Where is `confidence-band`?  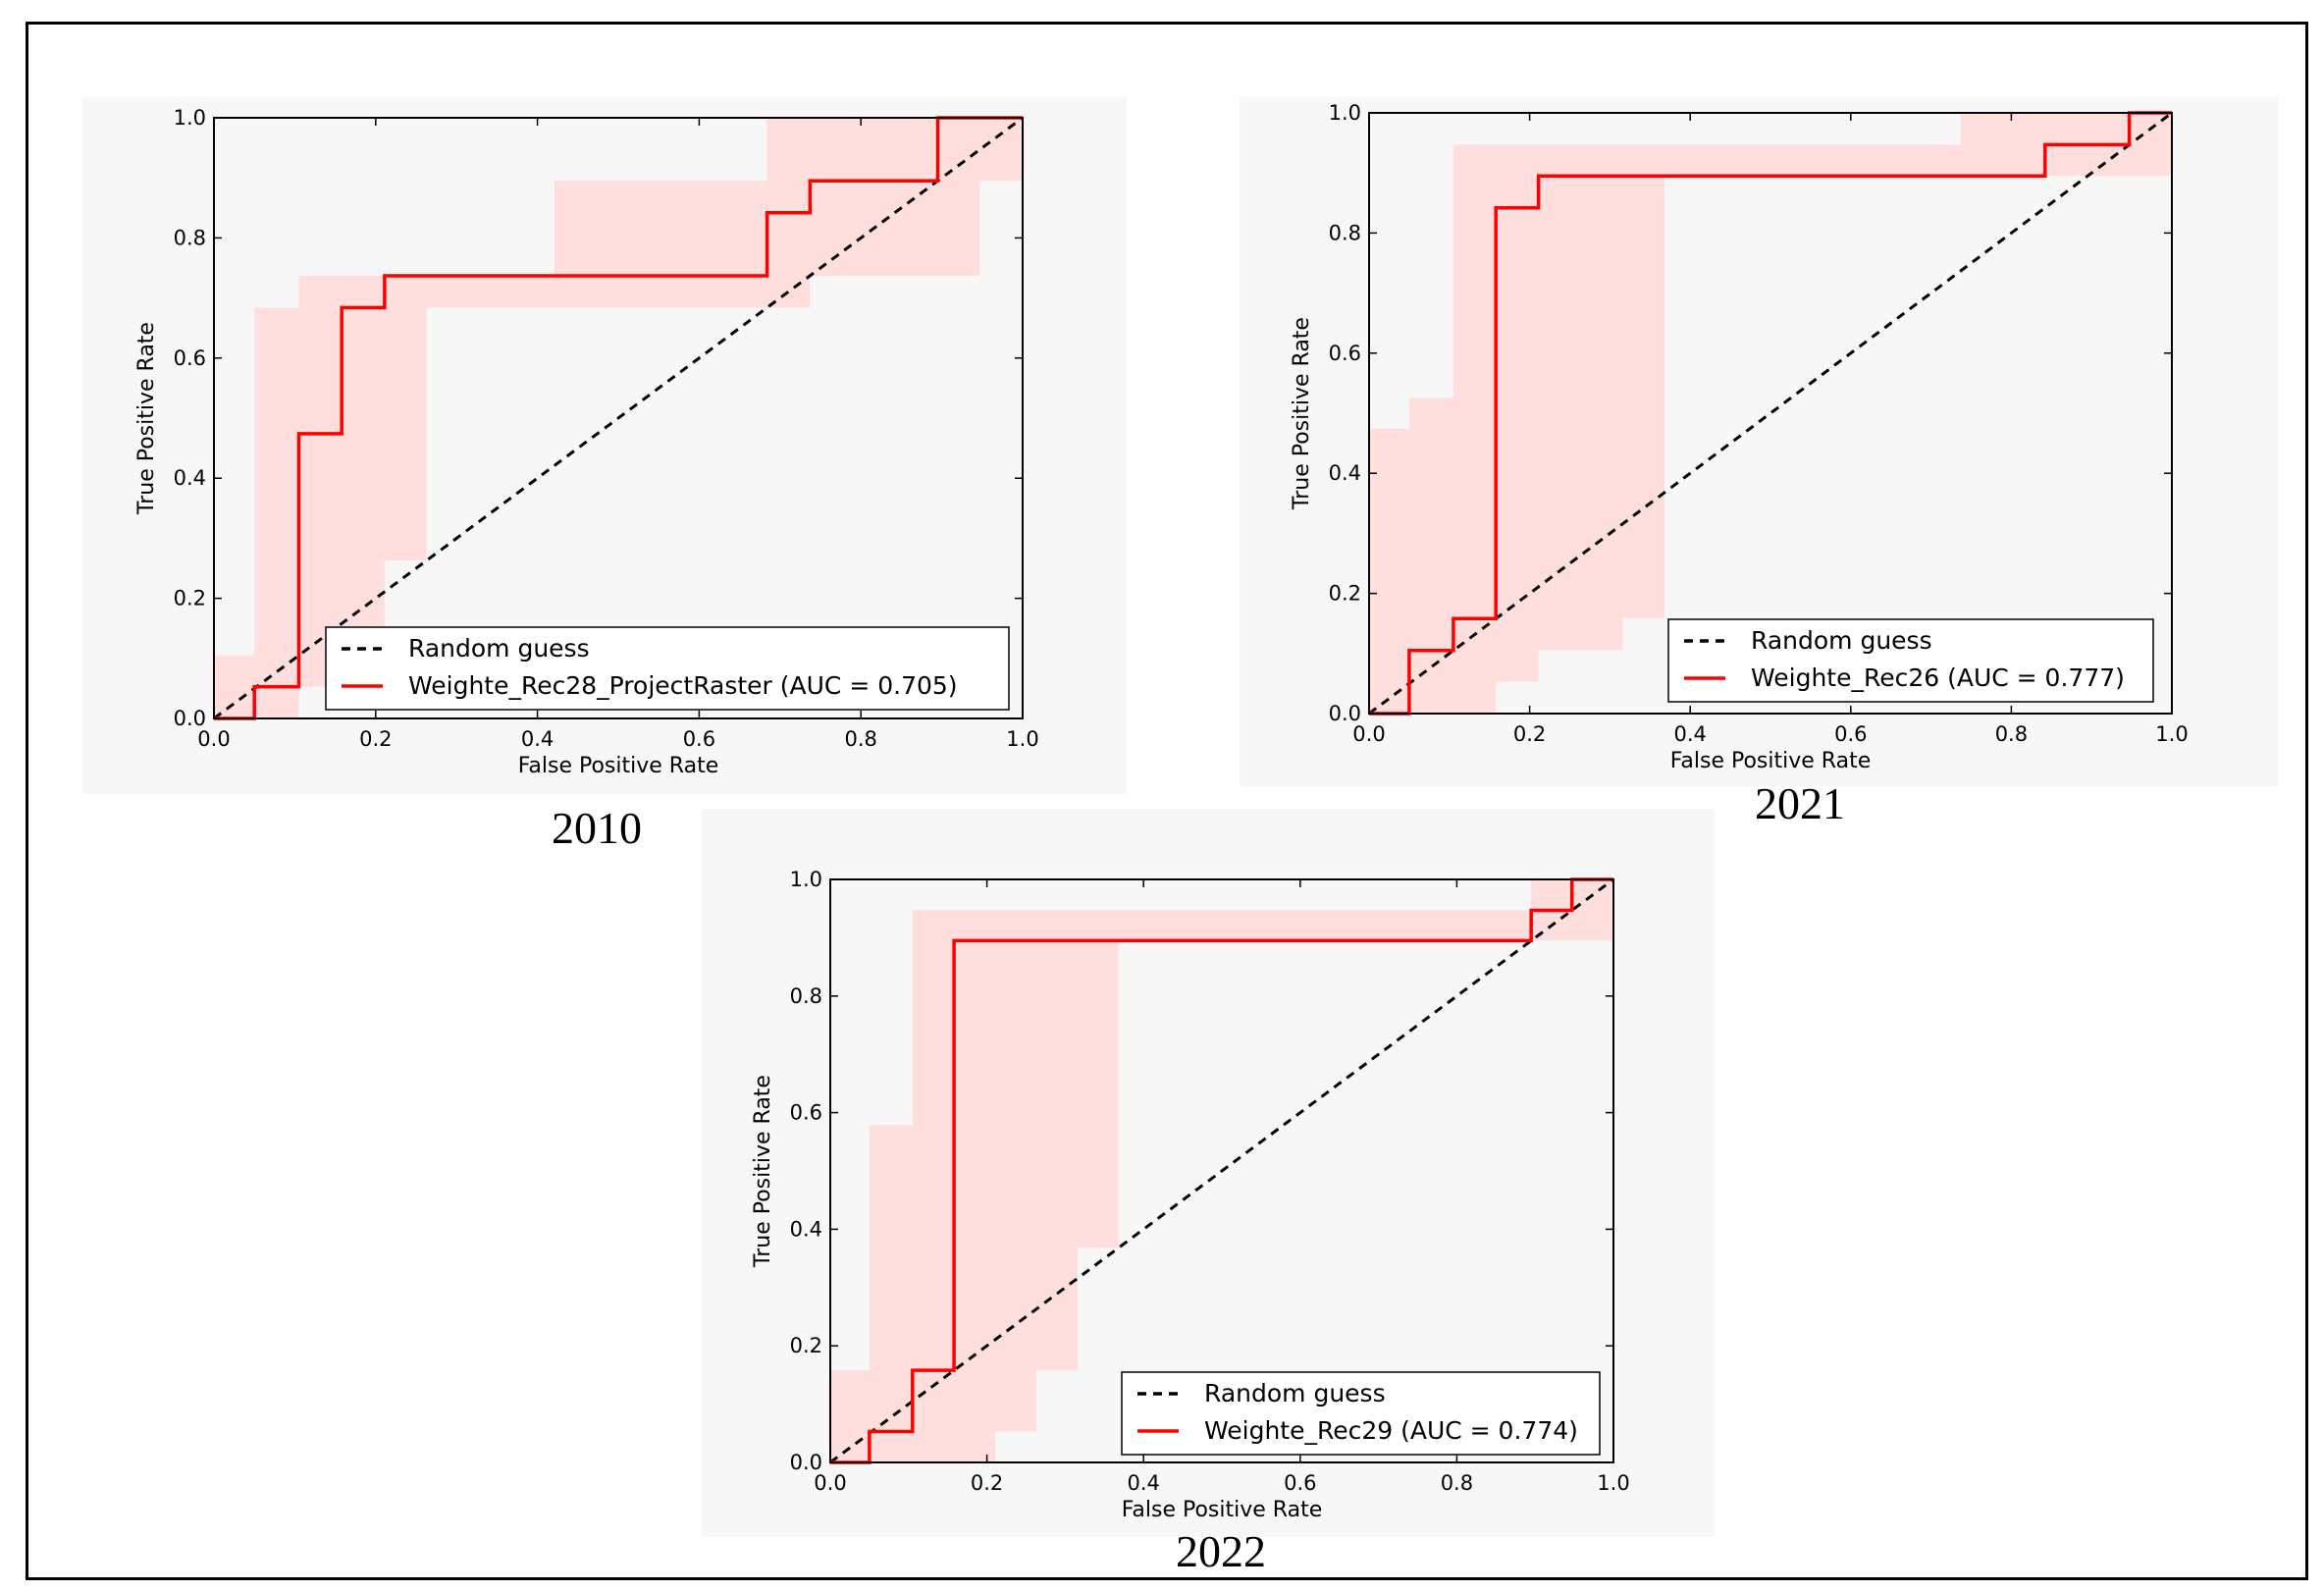
confidence-band is located at coordinates (1771, 414).